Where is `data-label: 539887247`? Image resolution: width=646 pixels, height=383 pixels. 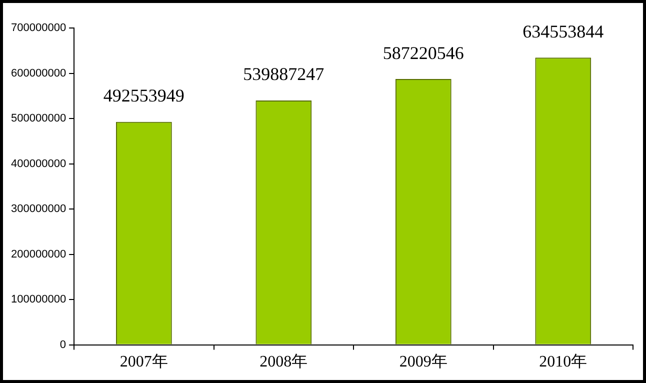 data-label: 539887247 is located at coordinates (283, 74).